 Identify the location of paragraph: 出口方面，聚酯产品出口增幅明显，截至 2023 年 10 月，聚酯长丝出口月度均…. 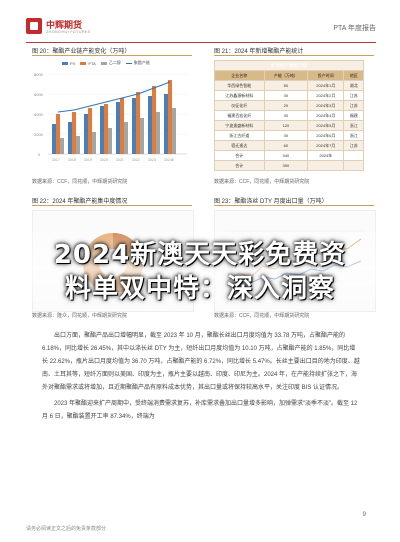
(201, 362).